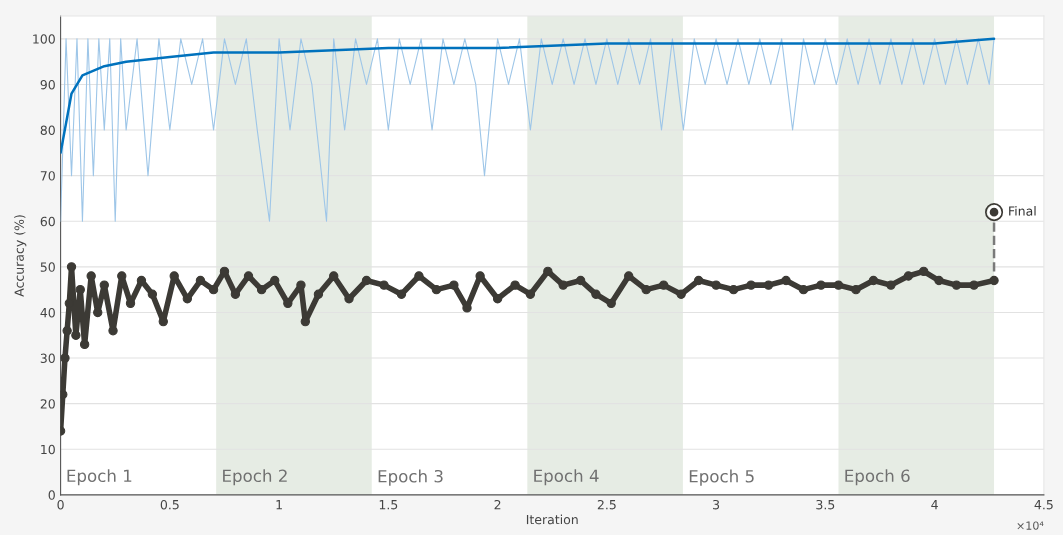 This screenshot has height=535, width=1063. What do you see at coordinates (47, 176) in the screenshot?
I see `y-tick-label: 70` at bounding box center [47, 176].